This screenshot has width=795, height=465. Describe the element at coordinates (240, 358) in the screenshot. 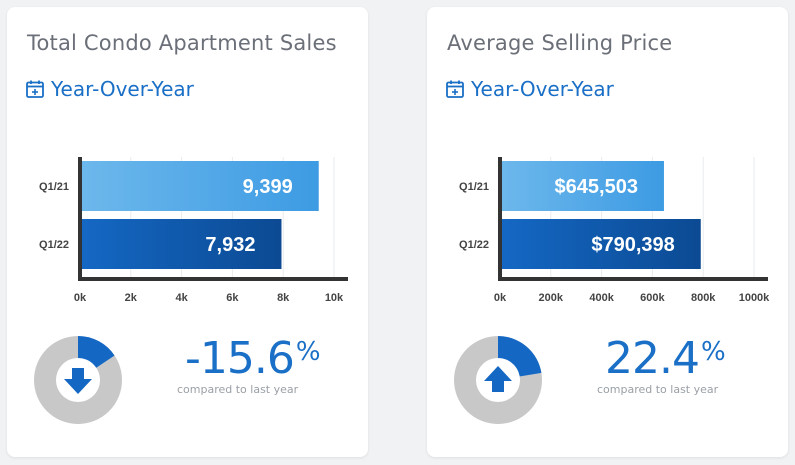

I see `change-value: -15.6` at that location.